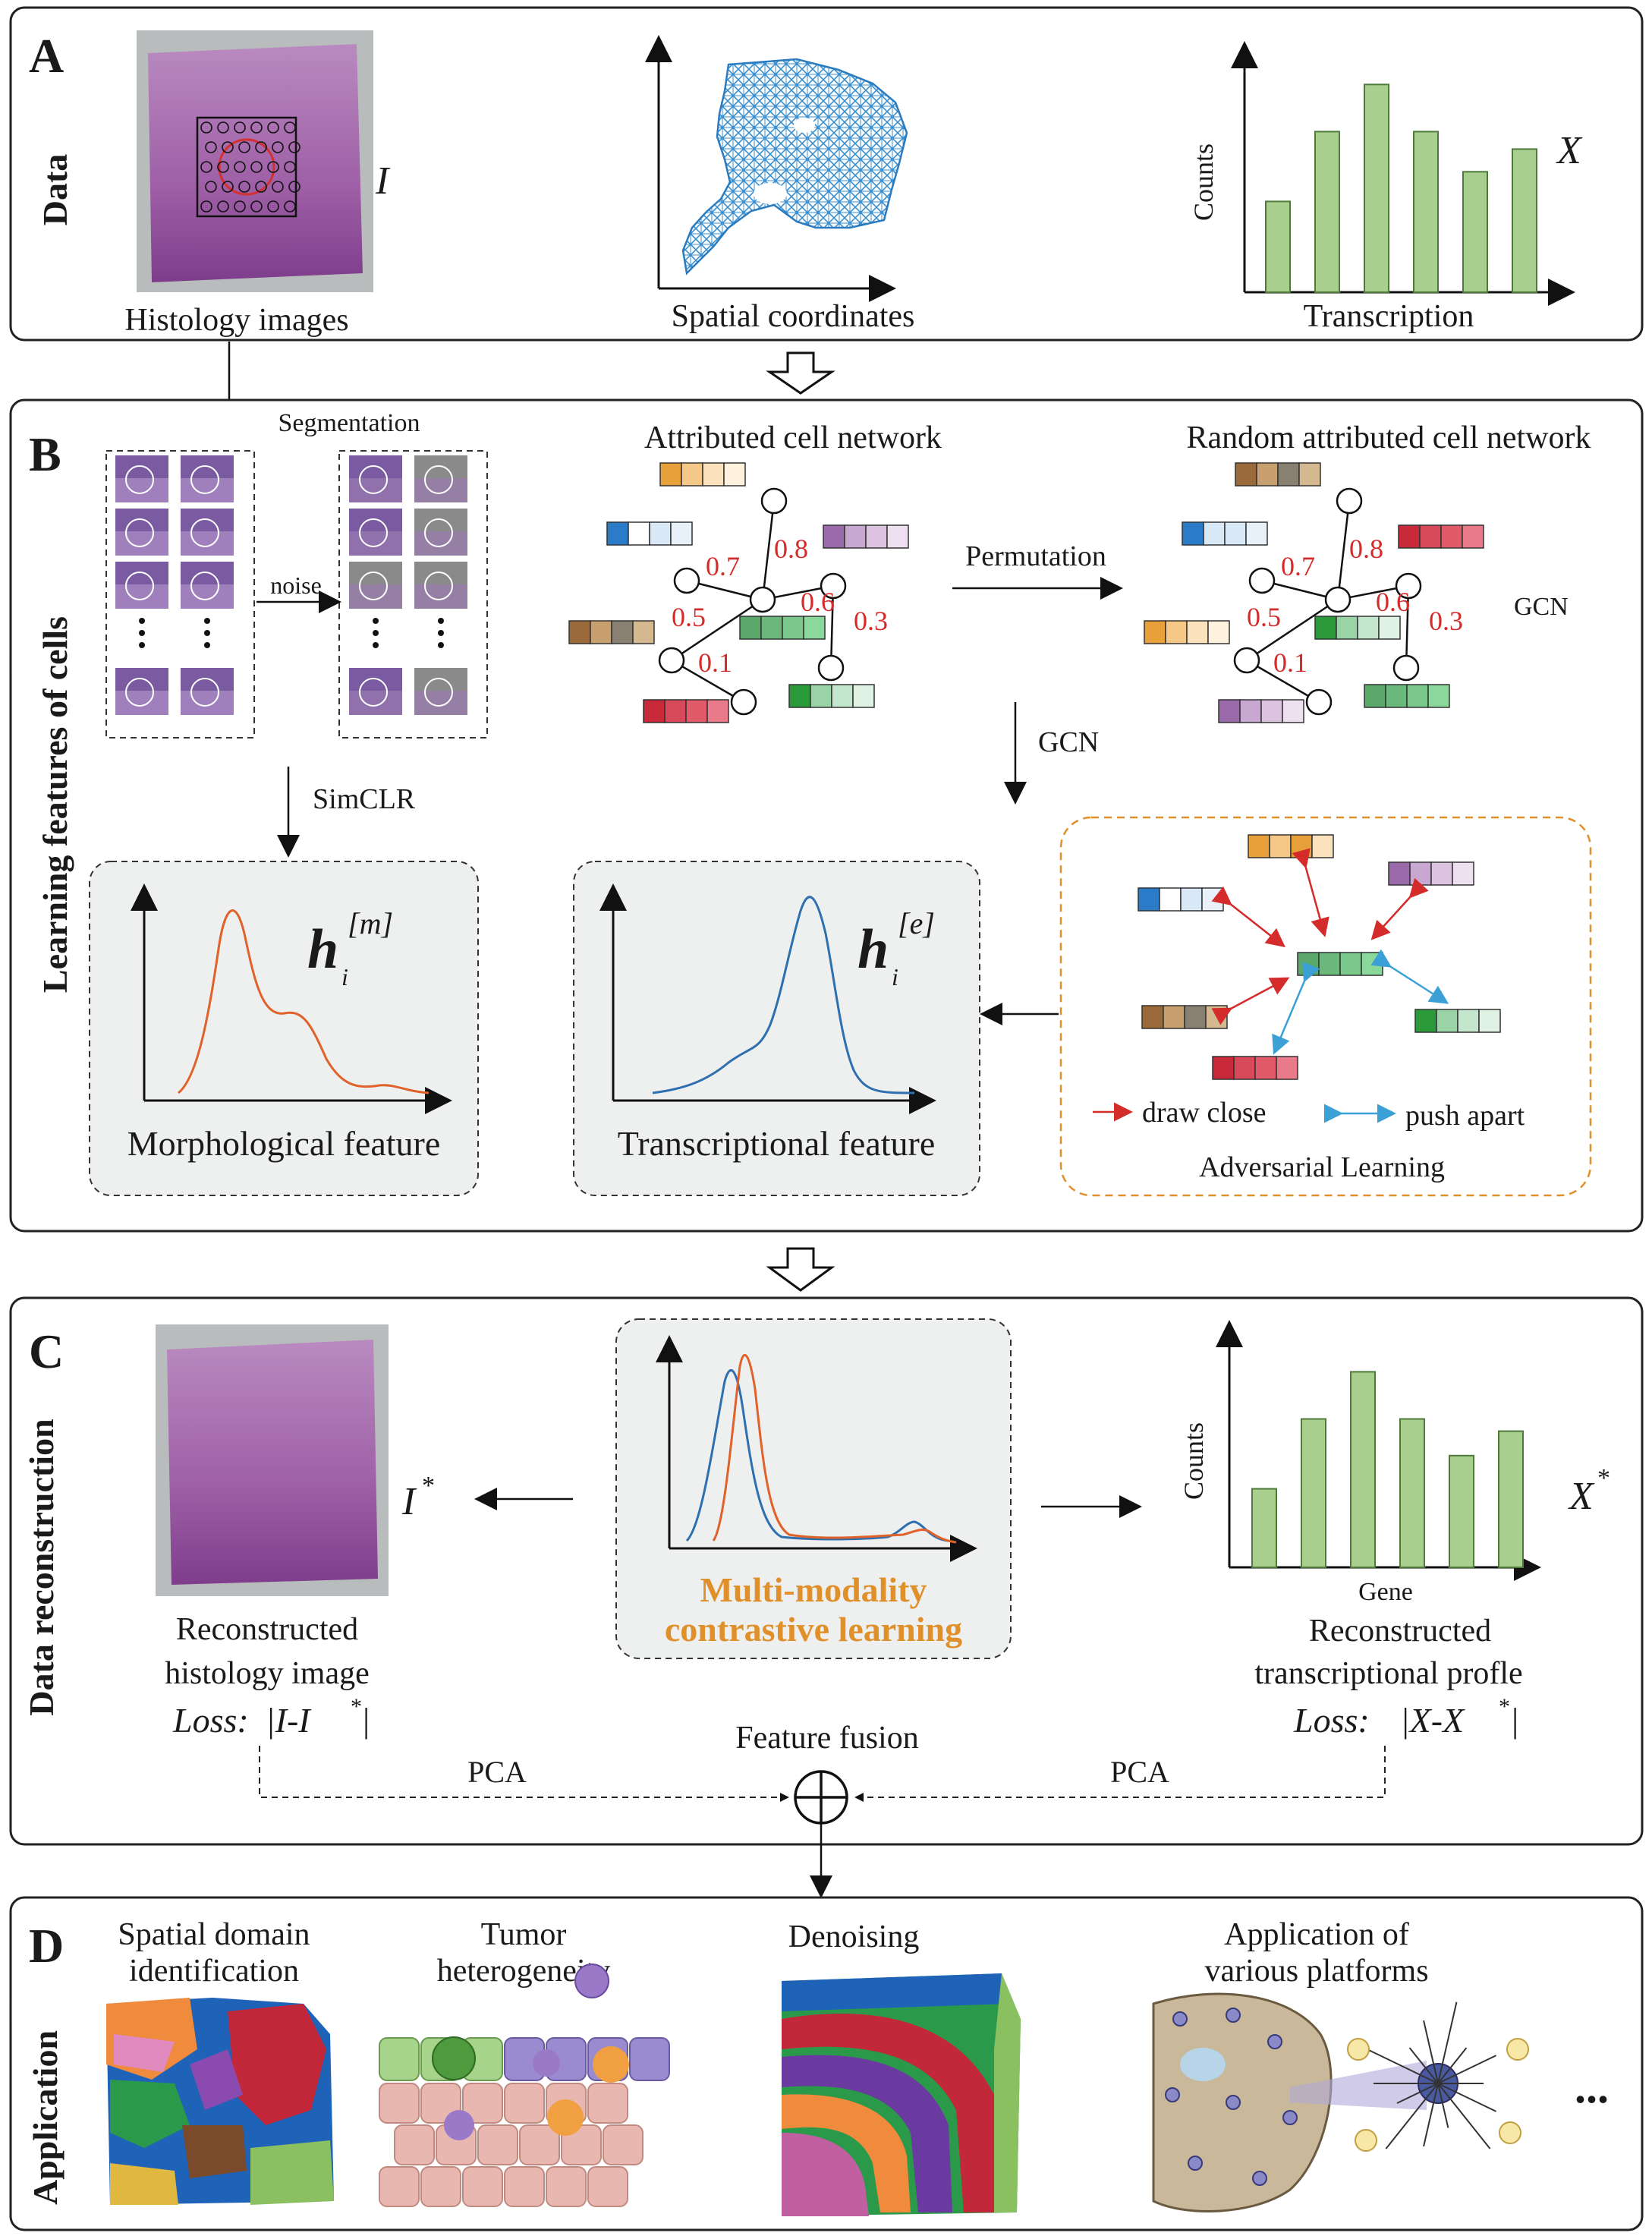 This screenshot has width=1652, height=2236. What do you see at coordinates (220, 2101) in the screenshot?
I see `spatial-domain-map` at bounding box center [220, 2101].